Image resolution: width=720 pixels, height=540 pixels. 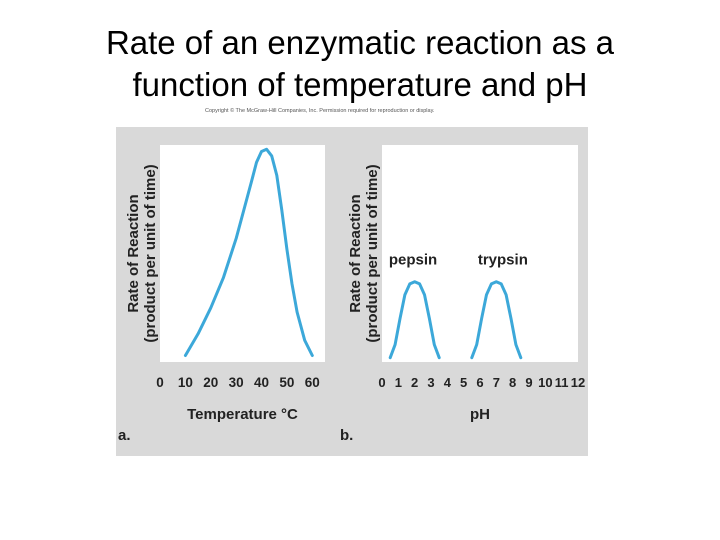 I want to click on x-tick-label-b: 6, so click(x=479, y=382).